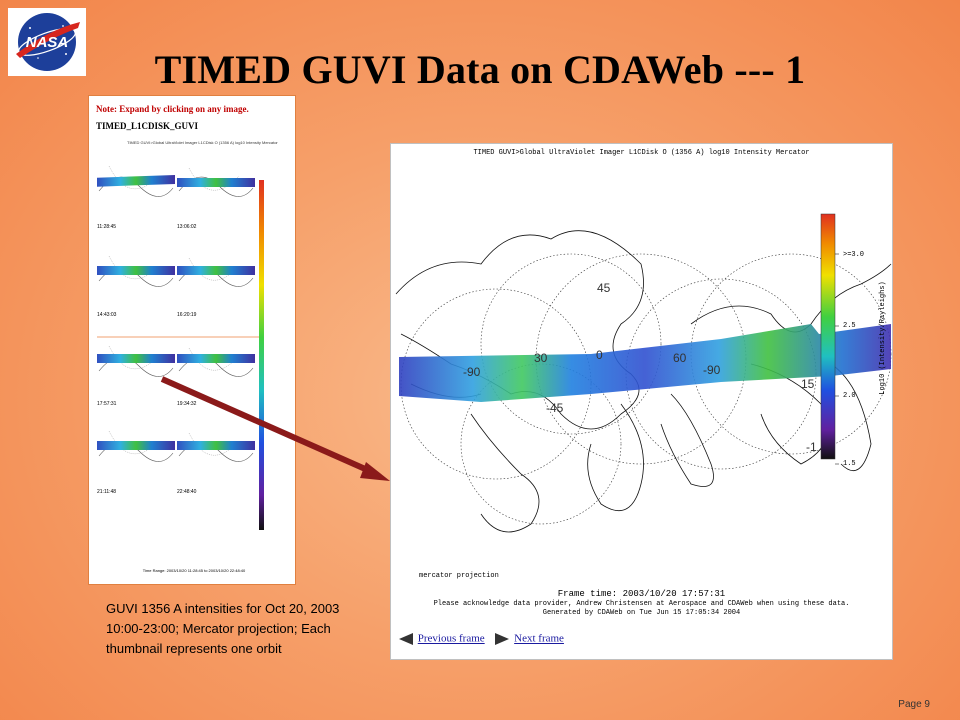 This screenshot has height=720, width=960. Describe the element at coordinates (849, 464) in the screenshot. I see `colorbar-tick: 1.5` at that location.